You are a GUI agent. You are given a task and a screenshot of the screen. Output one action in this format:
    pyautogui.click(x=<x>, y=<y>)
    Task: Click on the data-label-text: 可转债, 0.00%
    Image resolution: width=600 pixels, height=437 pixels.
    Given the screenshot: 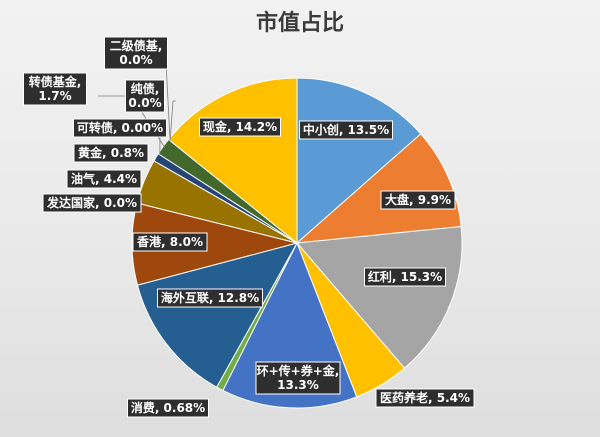 What is the action you would take?
    pyautogui.click(x=120, y=127)
    